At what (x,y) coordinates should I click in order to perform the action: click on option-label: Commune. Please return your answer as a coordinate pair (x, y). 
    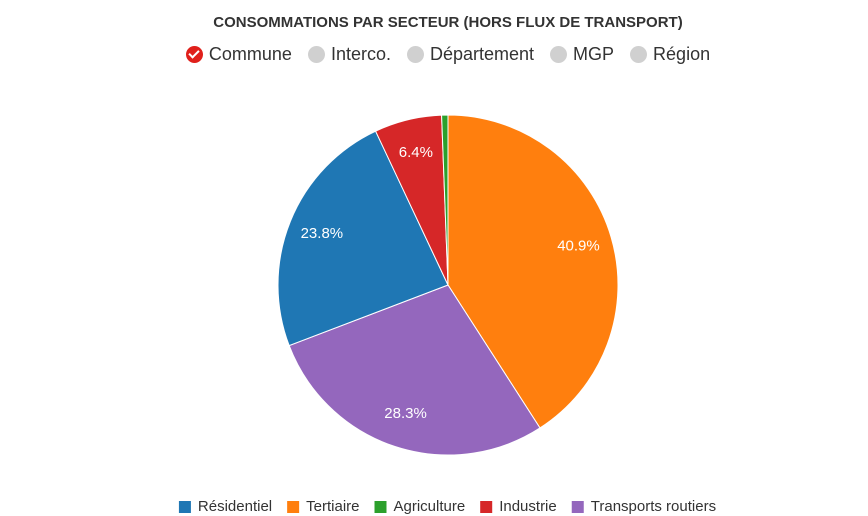
    Looking at the image, I should click on (250, 54).